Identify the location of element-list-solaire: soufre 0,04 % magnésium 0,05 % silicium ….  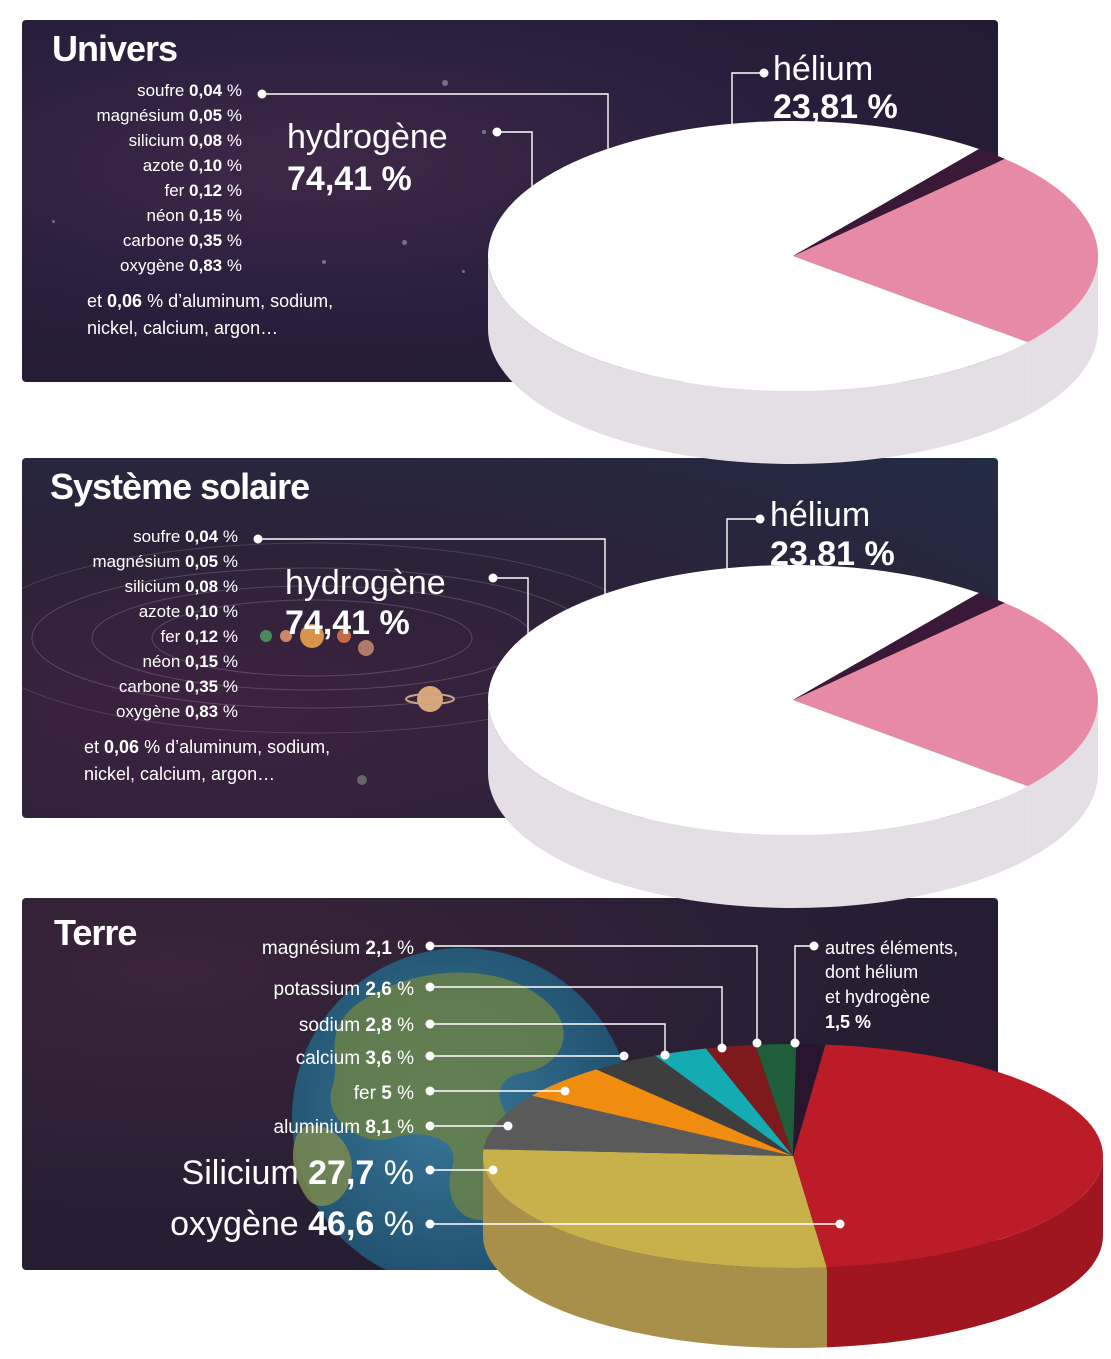
(130, 624).